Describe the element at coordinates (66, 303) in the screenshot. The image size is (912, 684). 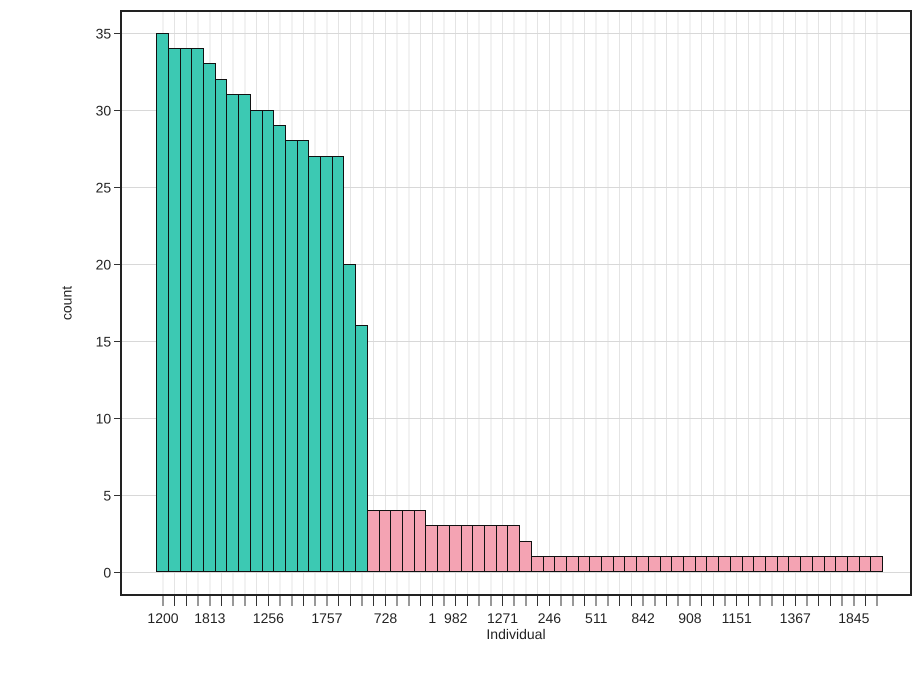
I see `y-axis-title: count` at that location.